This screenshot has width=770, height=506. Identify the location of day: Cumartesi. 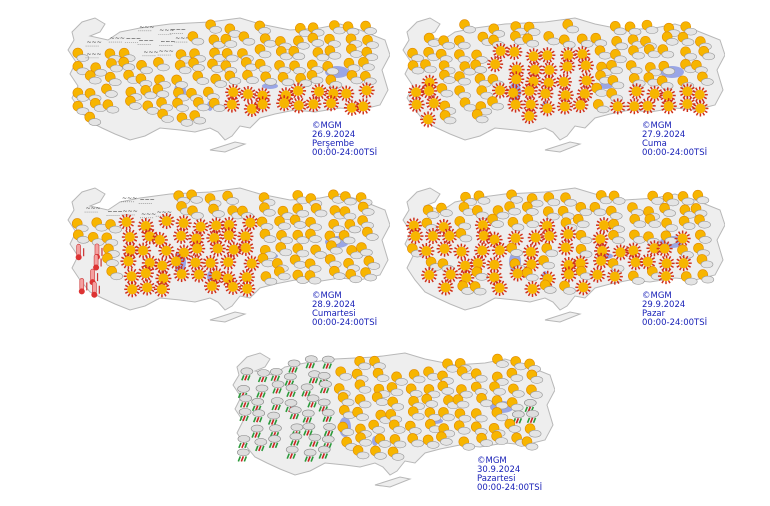
(334, 314).